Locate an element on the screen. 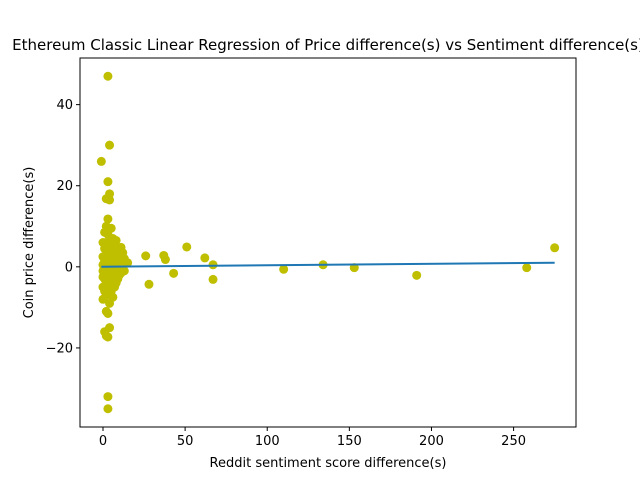  y-tick-label: 40 is located at coordinates (64, 105).